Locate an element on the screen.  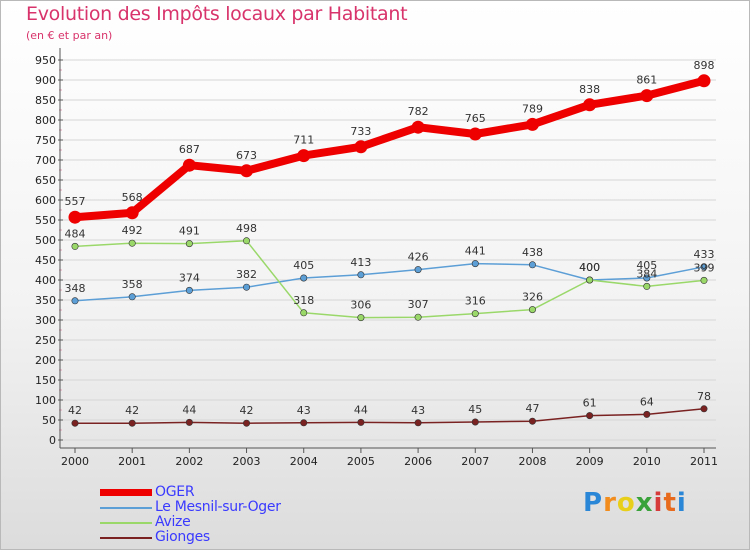
y-tick-label: 650 is located at coordinates (45, 180).